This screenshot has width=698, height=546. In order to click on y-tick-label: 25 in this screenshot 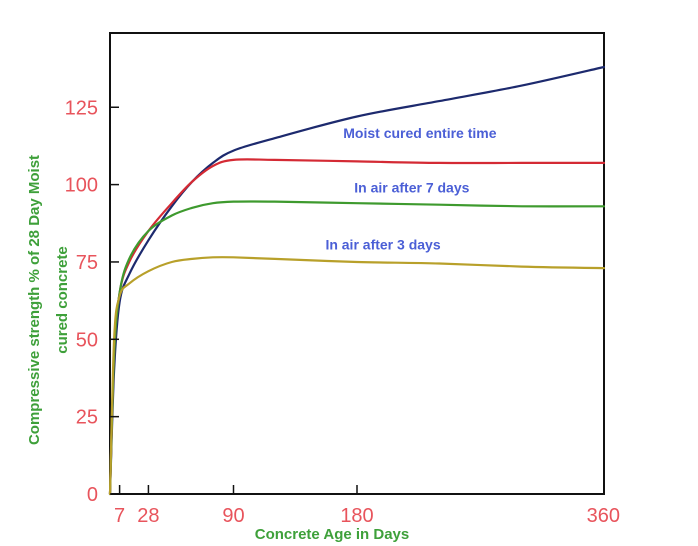, I will do `click(87, 418)`.